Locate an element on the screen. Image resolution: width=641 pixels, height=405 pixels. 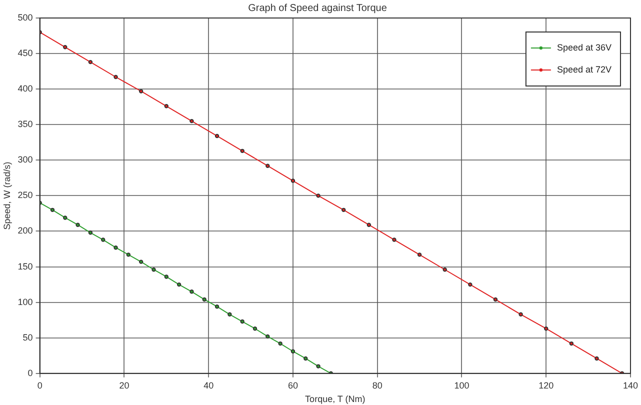
x-tick-label: 0 is located at coordinates (39, 385).